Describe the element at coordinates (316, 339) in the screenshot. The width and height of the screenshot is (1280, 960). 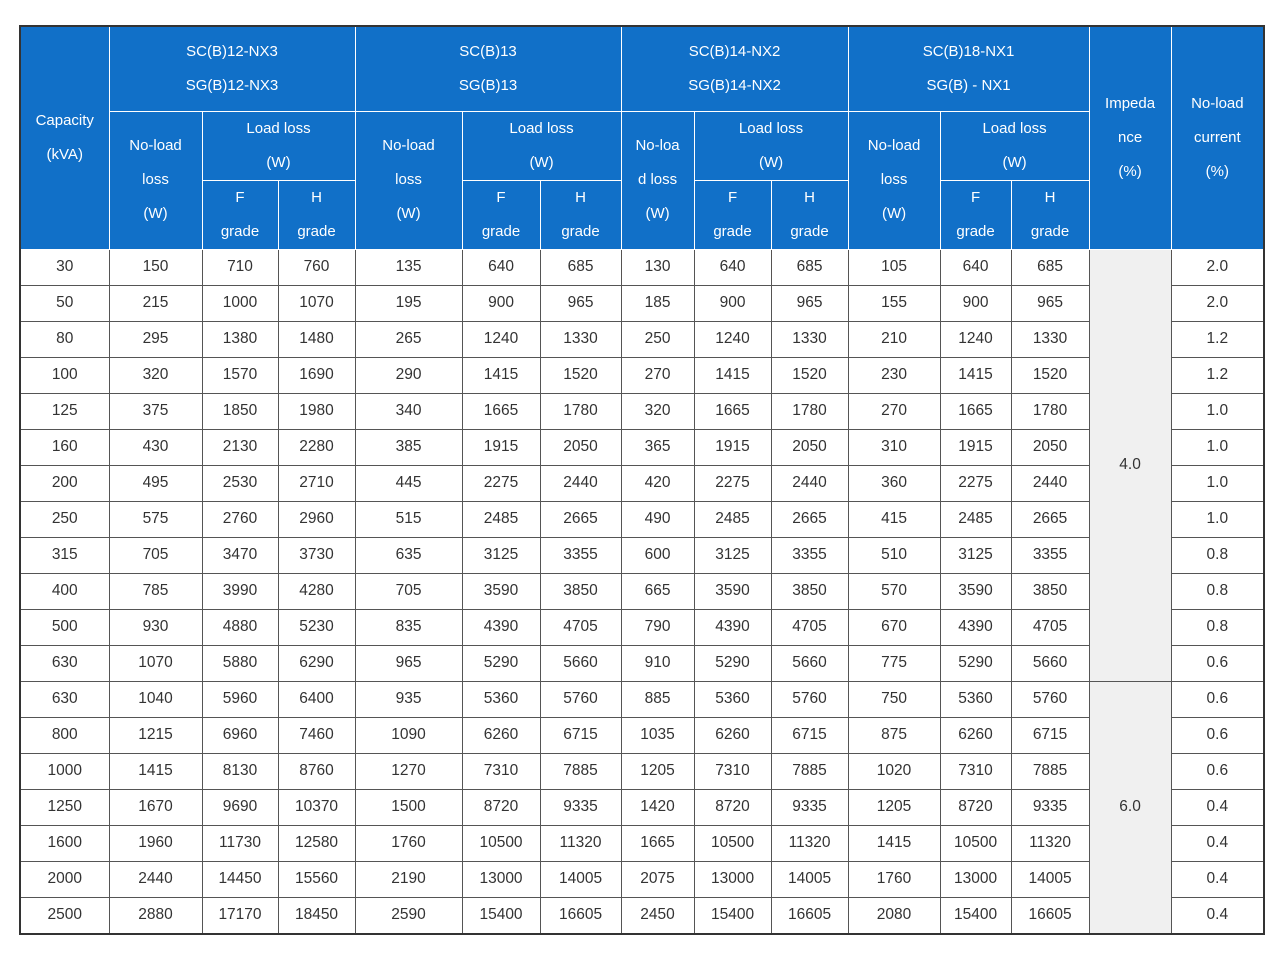
I see `value-cell: 1480` at that location.